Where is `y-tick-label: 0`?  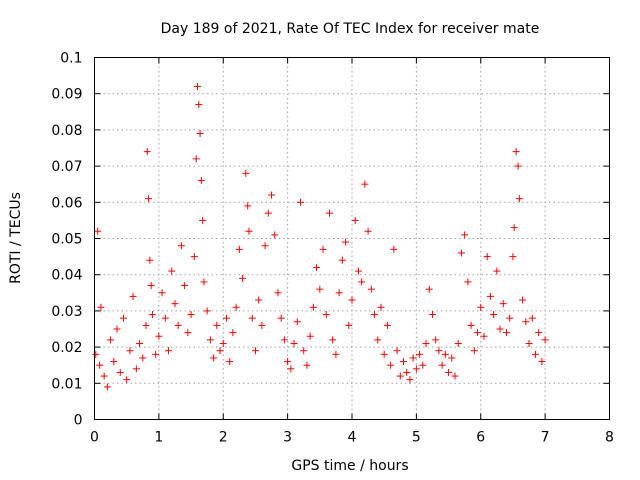 y-tick-label: 0 is located at coordinates (78, 421).